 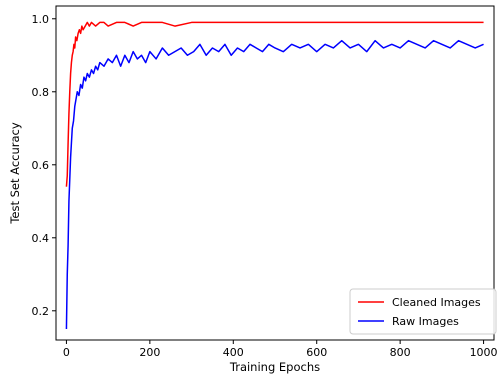 What do you see at coordinates (484, 352) in the screenshot?
I see `x-tick-label: 1000` at bounding box center [484, 352].